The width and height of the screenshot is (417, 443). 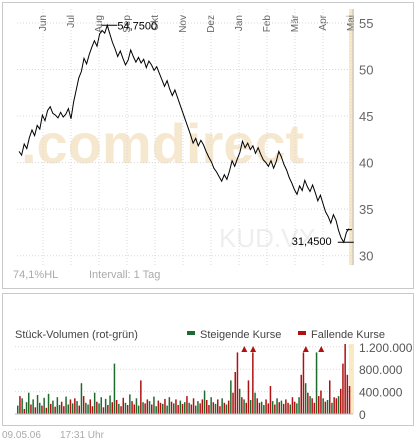 I want to click on price-tick-label: 45, so click(x=366, y=116).